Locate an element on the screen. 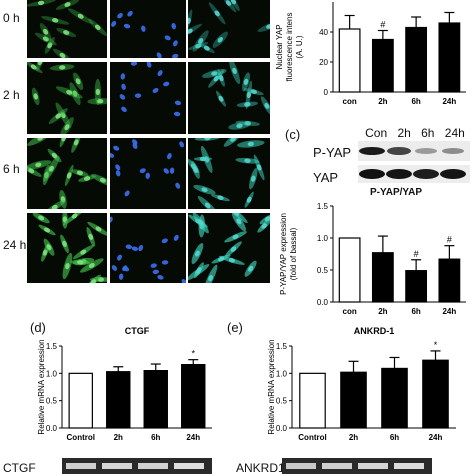  row-label-0h: 0 h is located at coordinates (11, 18).